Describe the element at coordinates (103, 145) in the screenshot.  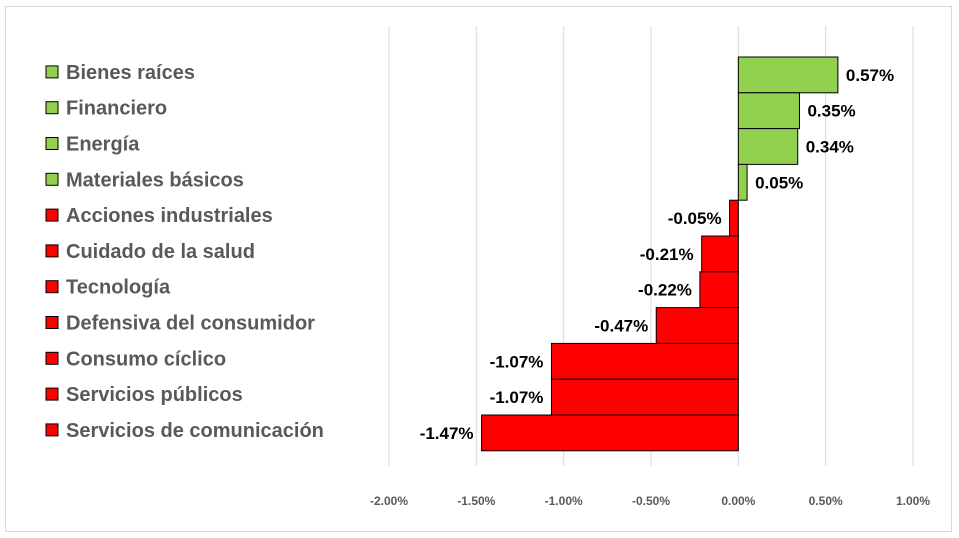
I see `category-label: Energía` at that location.